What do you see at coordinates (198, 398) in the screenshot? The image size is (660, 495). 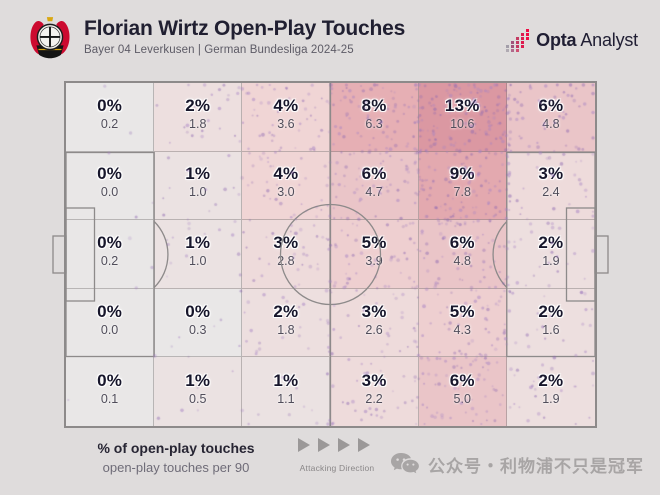 I see `zone-per90-value: 0.5` at bounding box center [198, 398].